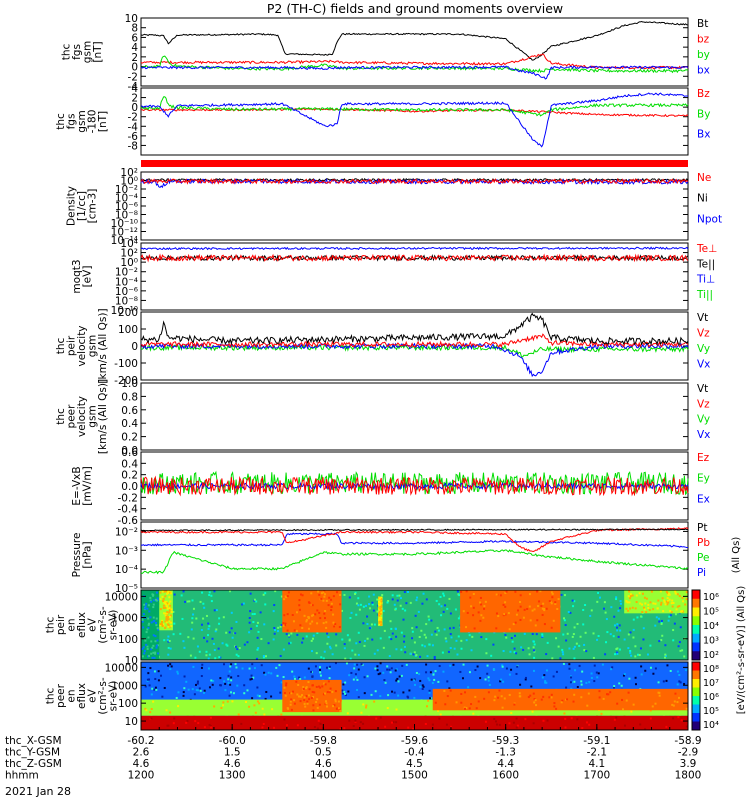 The height and width of the screenshot is (804, 750). What do you see at coordinates (702, 528) in the screenshot?
I see `legend-entry: Pt` at bounding box center [702, 528].